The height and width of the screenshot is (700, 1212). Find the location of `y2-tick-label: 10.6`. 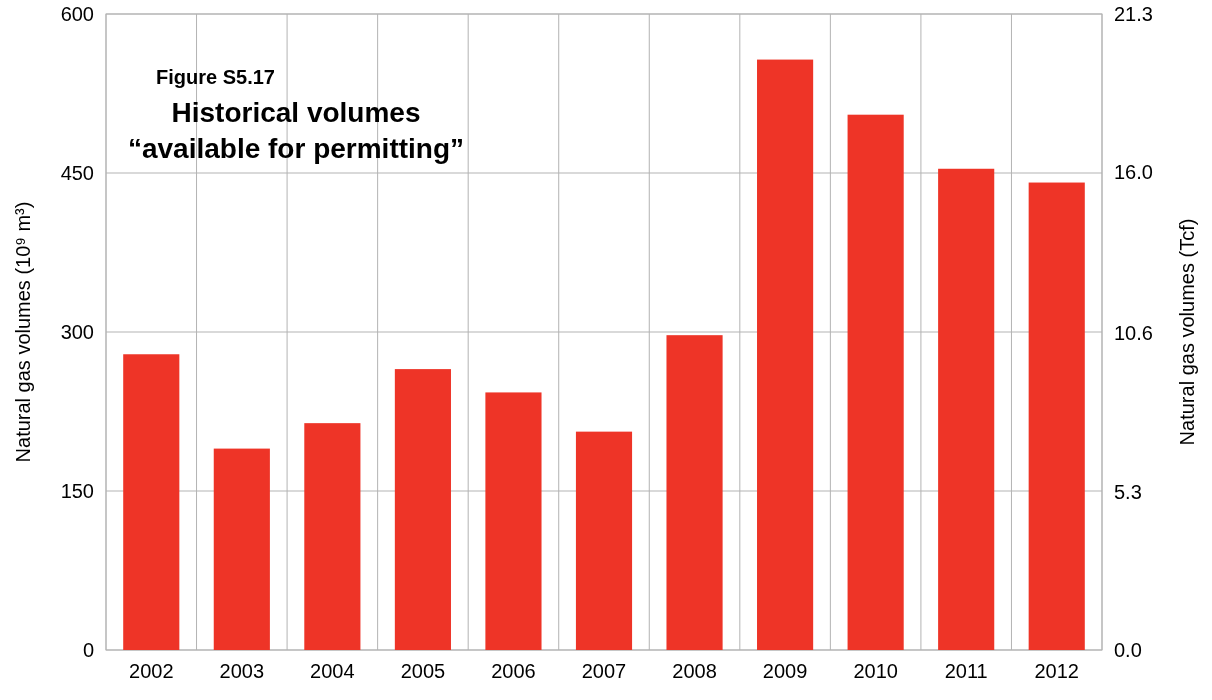

y2-tick-label: 10.6 is located at coordinates (1133, 333).